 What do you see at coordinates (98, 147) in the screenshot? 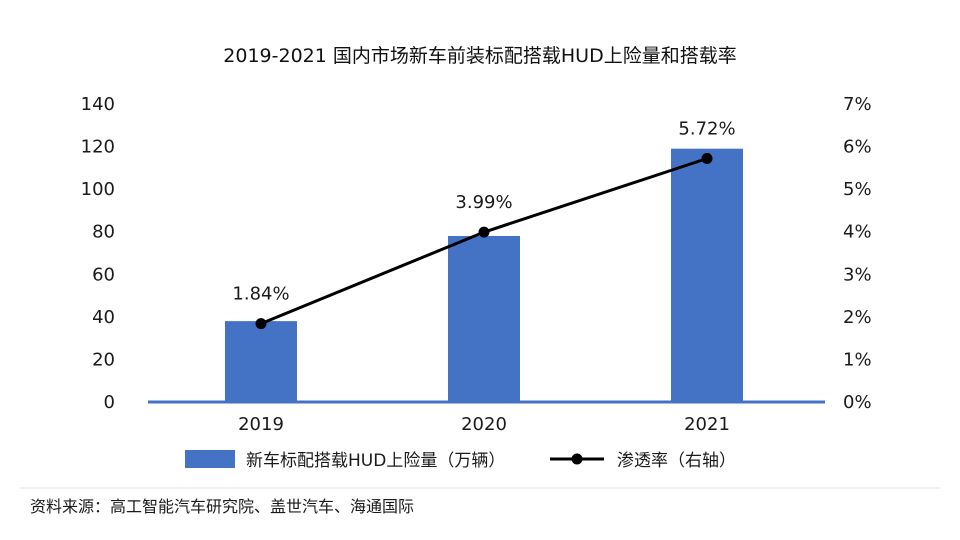
I see `y-left-tick-label: 120` at bounding box center [98, 147].